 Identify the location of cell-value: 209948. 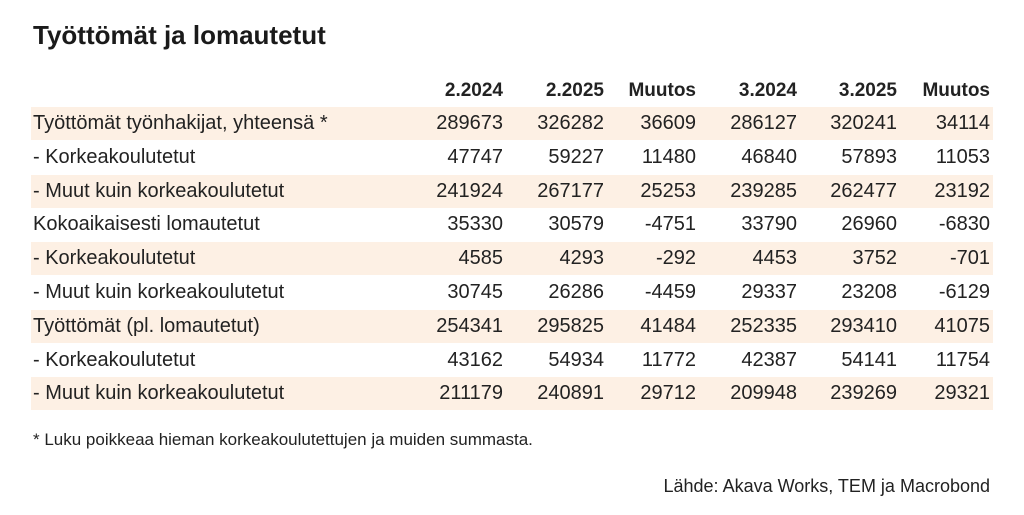
(763, 393).